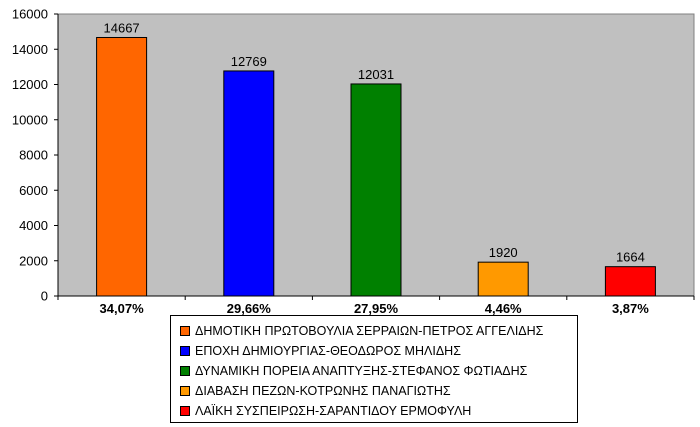 This screenshot has height=427, width=700. I want to click on data-label: 14667, so click(122, 27).